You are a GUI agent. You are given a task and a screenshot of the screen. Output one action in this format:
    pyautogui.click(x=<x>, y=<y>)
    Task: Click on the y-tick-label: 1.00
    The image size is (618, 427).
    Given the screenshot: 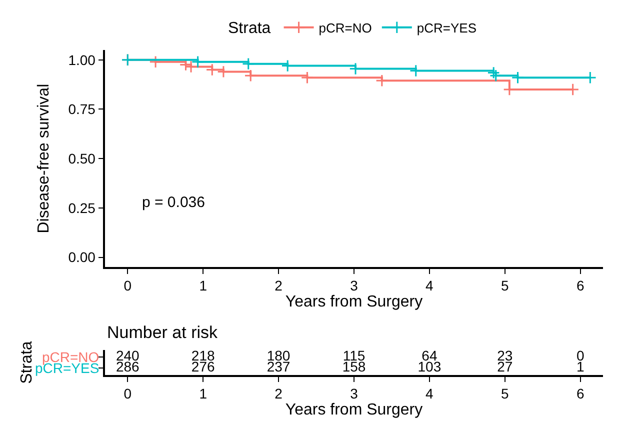 What is the action you would take?
    pyautogui.click(x=82, y=60)
    